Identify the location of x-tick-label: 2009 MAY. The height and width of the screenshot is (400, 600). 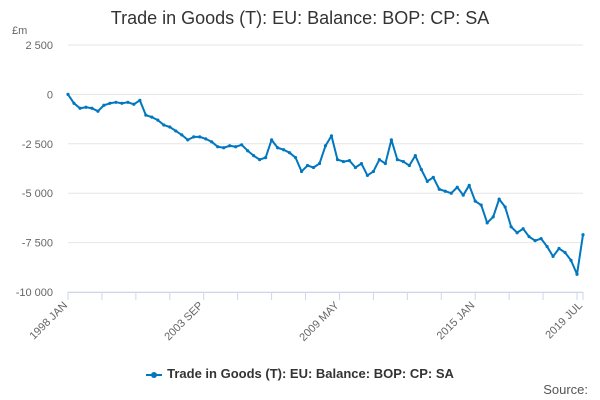
(319, 321).